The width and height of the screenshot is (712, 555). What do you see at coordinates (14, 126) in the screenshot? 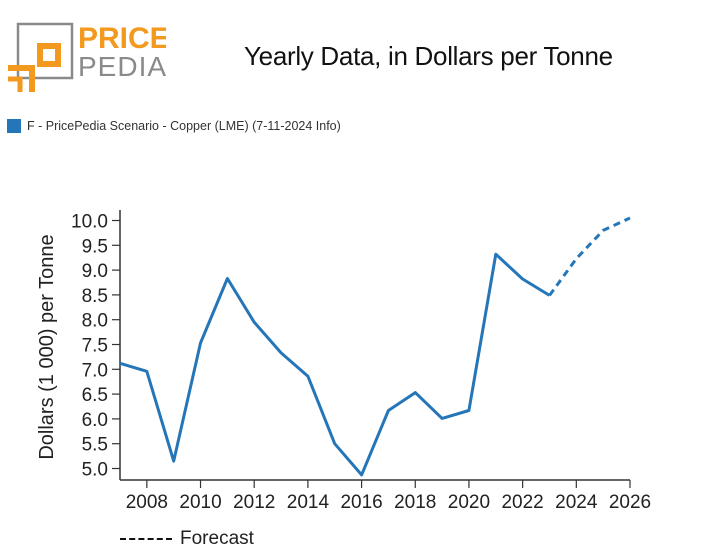
I see `legend-swatch` at bounding box center [14, 126].